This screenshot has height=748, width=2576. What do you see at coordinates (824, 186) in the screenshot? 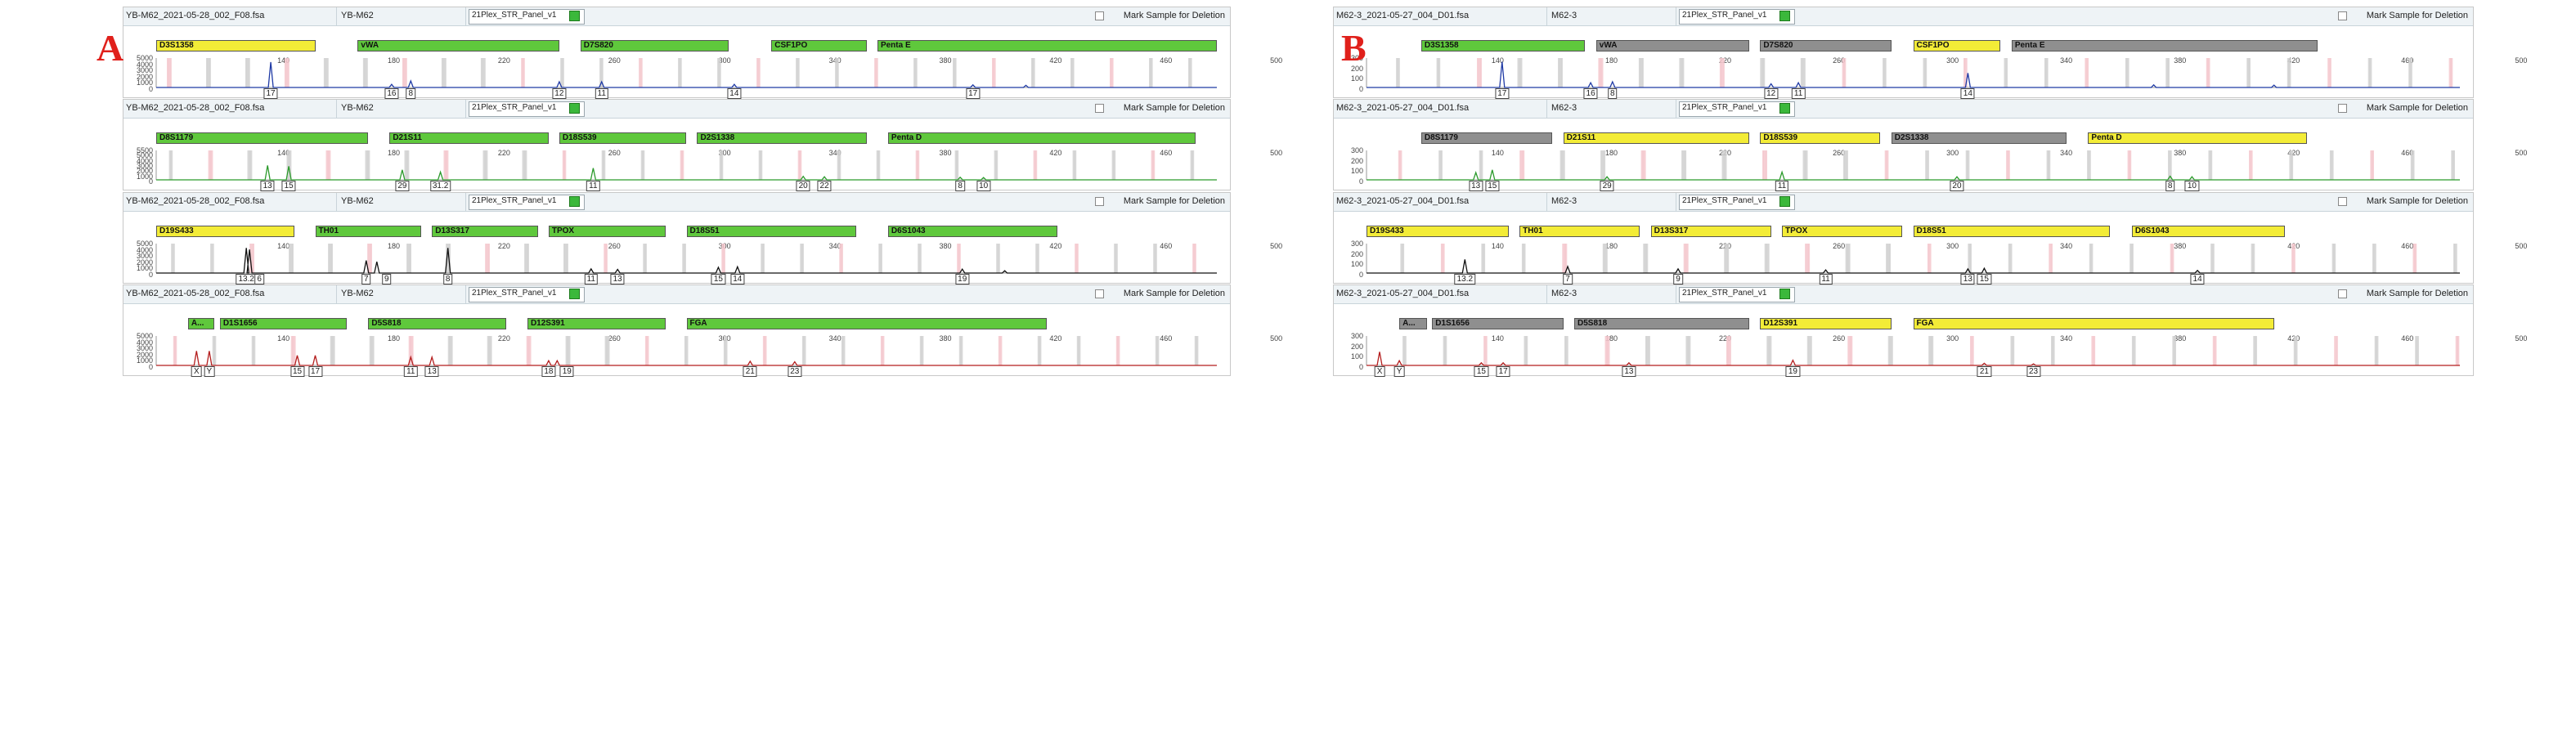
I see `allele-call-label: 22` at bounding box center [824, 186].